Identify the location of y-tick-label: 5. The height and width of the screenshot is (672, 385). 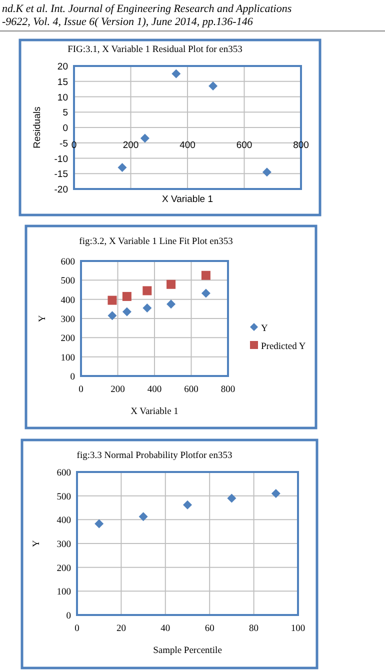
(65, 113).